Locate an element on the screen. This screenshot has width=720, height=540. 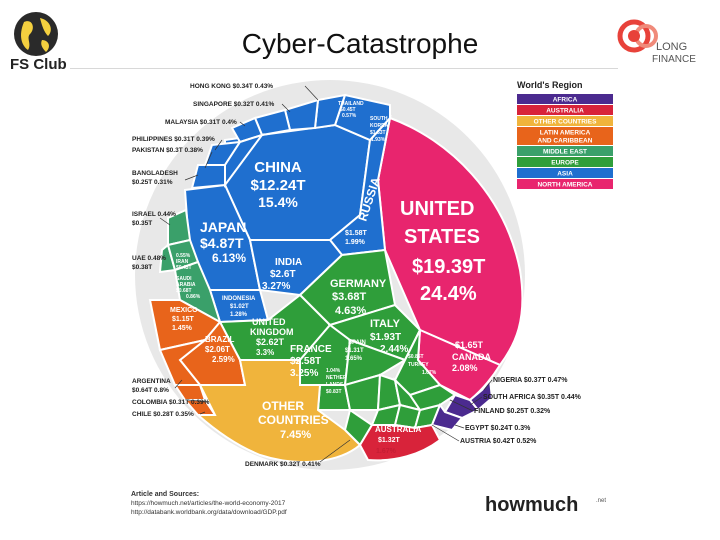
label-skorea-share: 1.93% is located at coordinates (378, 140).